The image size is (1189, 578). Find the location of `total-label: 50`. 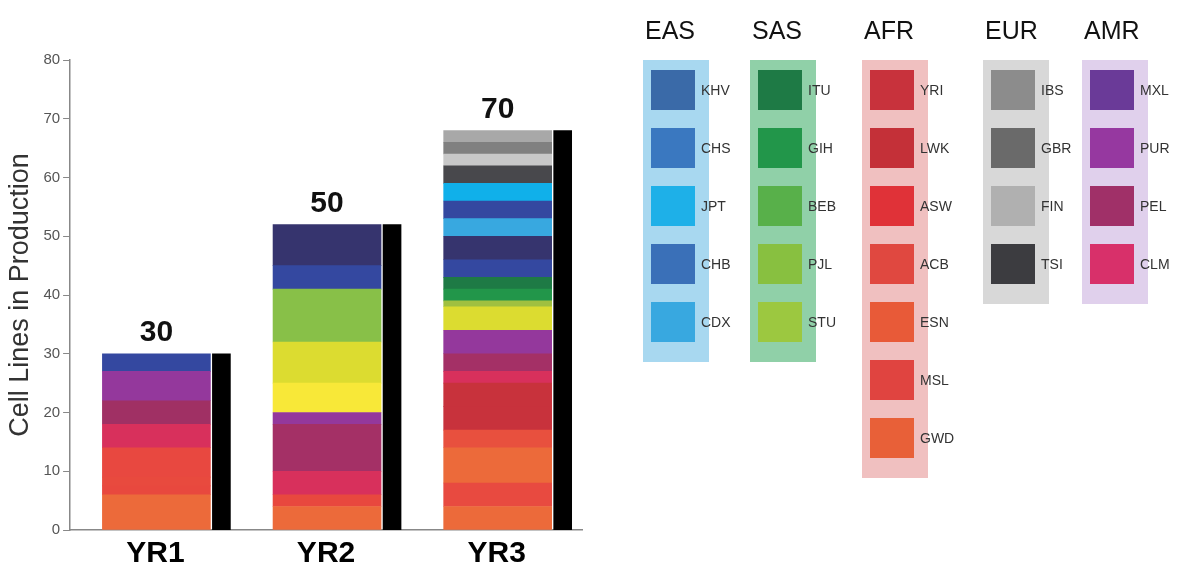

total-label: 50 is located at coordinates (327, 201).